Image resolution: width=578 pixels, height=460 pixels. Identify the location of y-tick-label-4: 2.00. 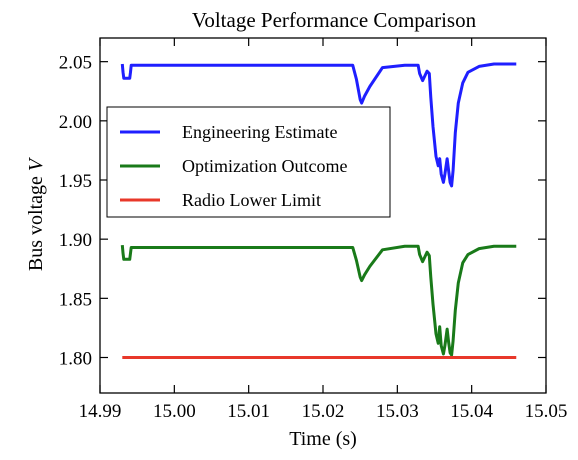
(75, 122).